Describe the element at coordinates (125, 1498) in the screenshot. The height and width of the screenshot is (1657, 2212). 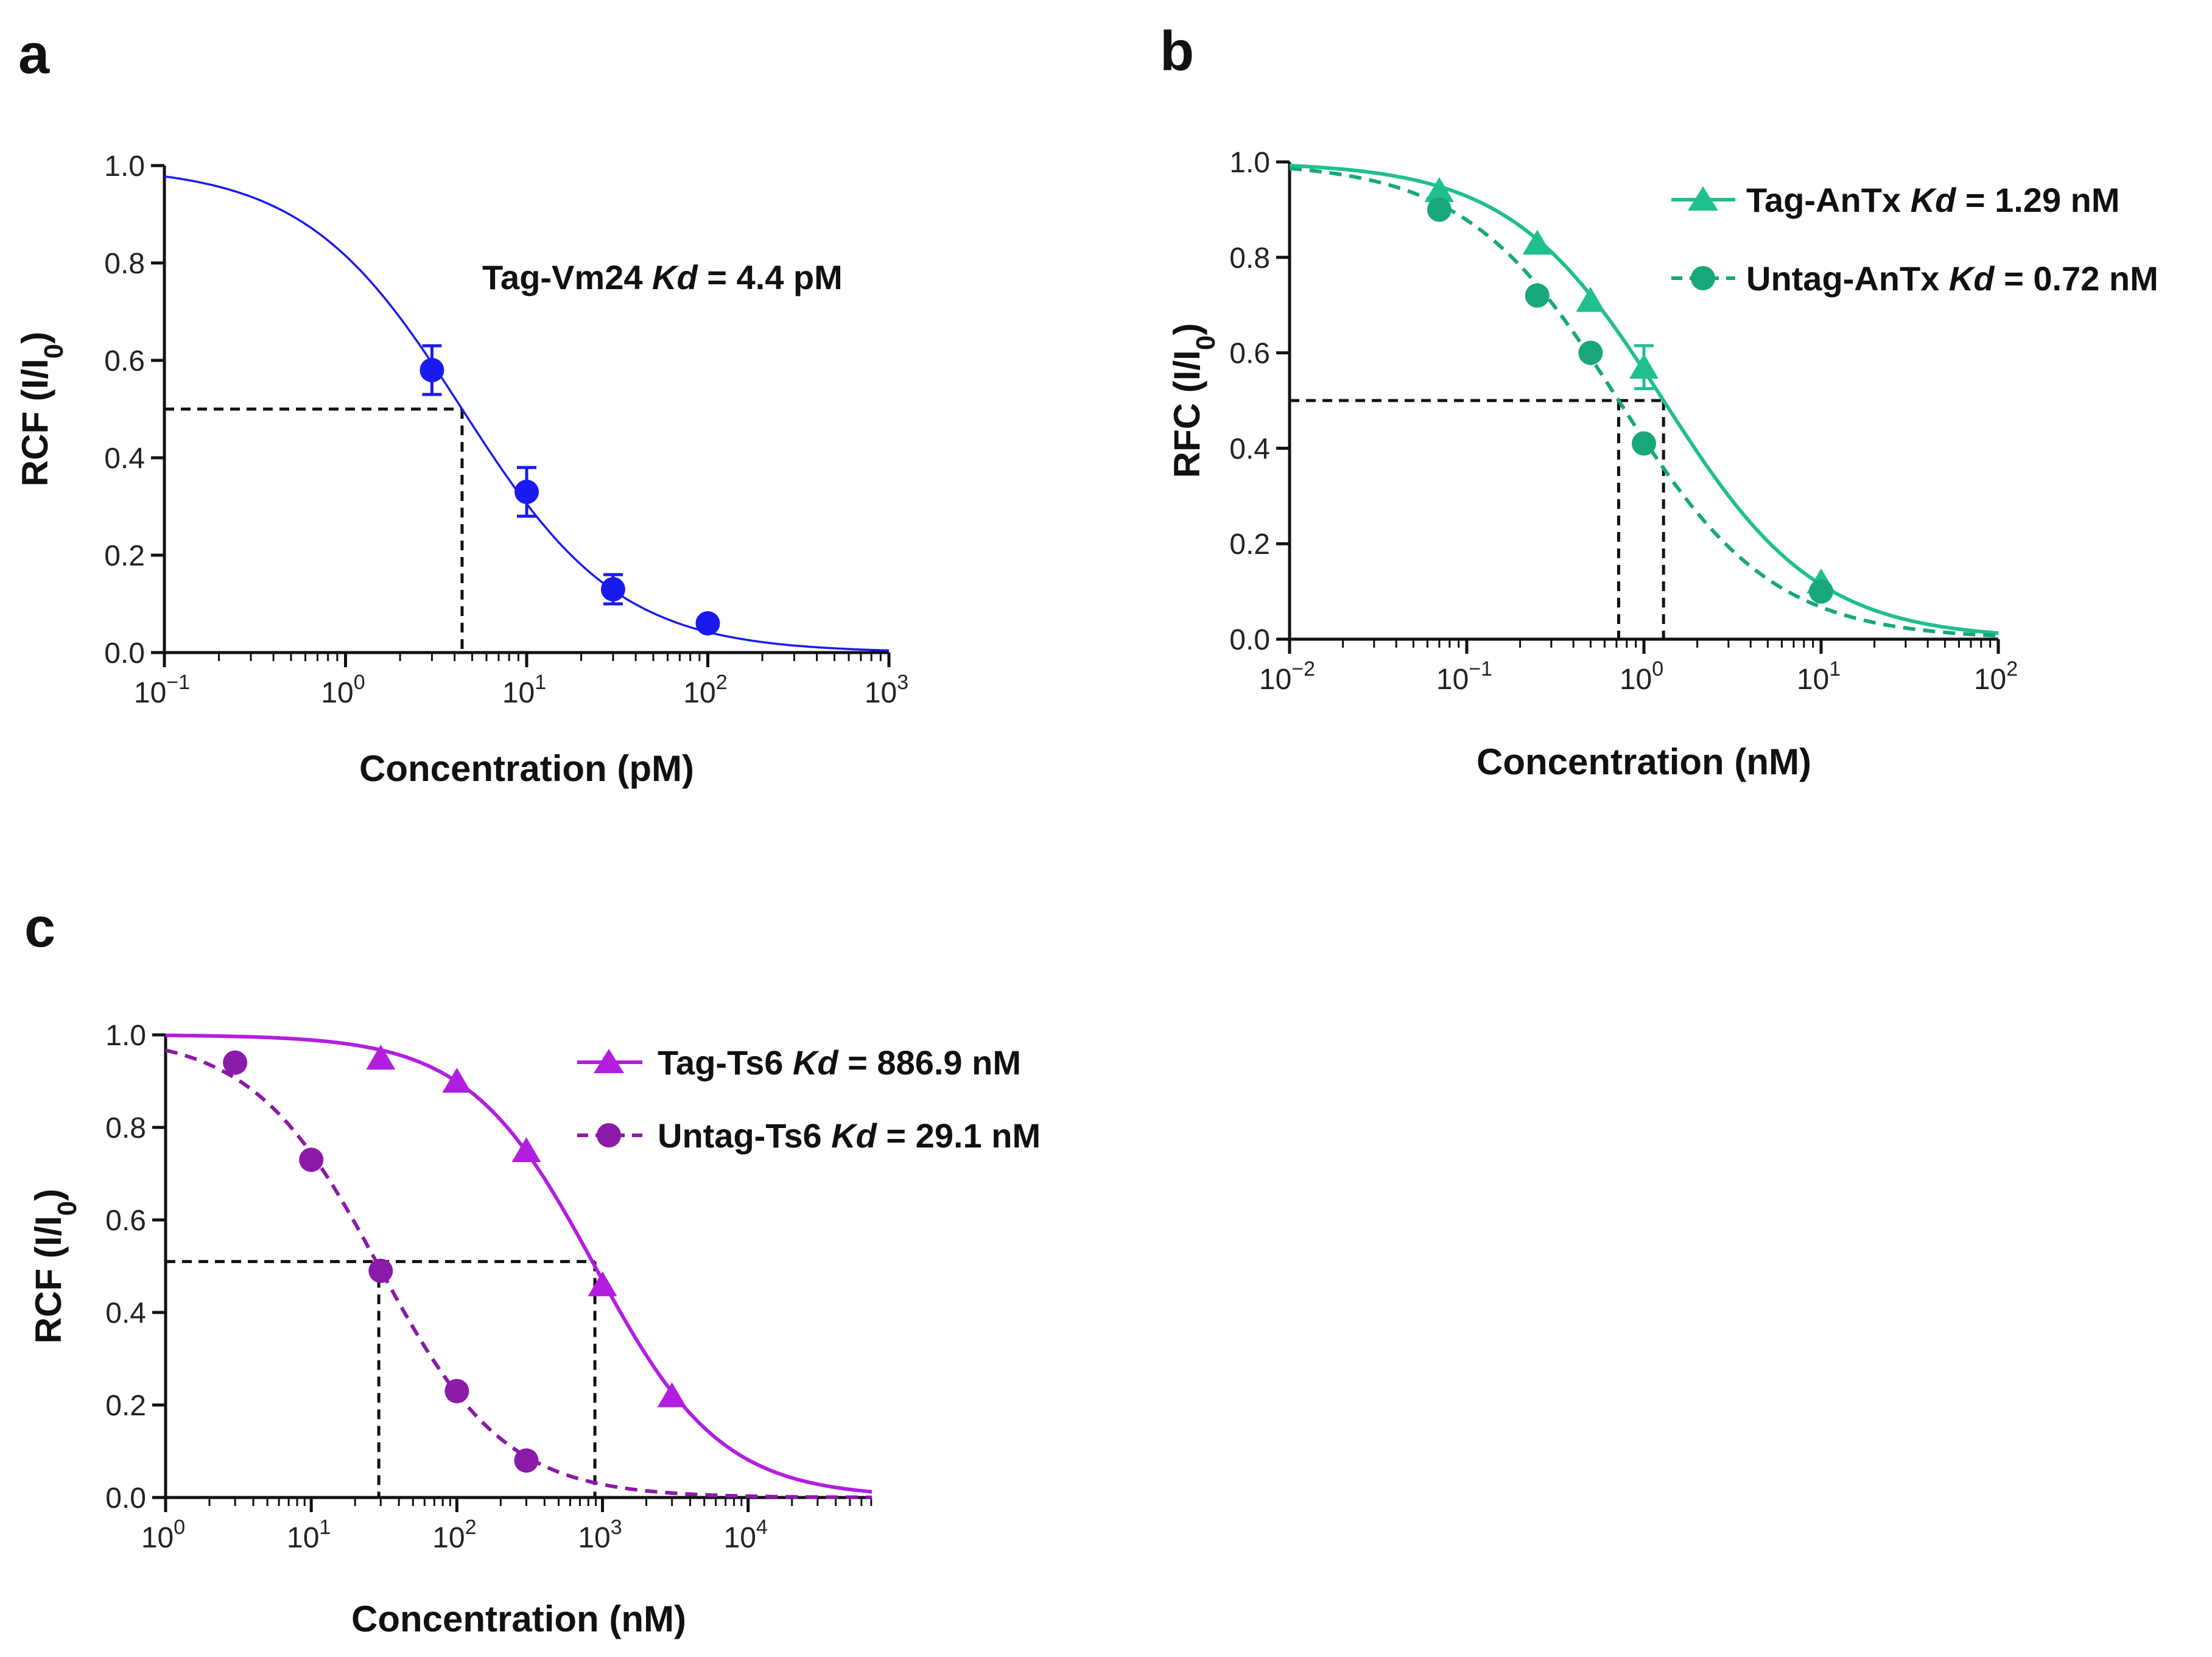
I see `panel-c-y-tick-label: 0.0` at that location.